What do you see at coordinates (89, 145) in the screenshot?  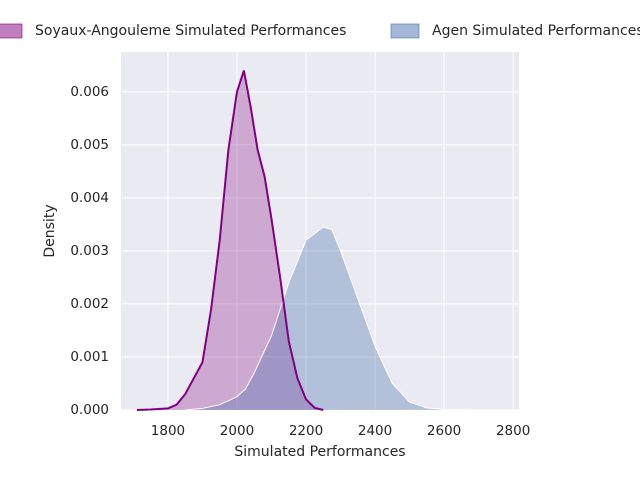 I see `y-tick-label: 0.005` at bounding box center [89, 145].